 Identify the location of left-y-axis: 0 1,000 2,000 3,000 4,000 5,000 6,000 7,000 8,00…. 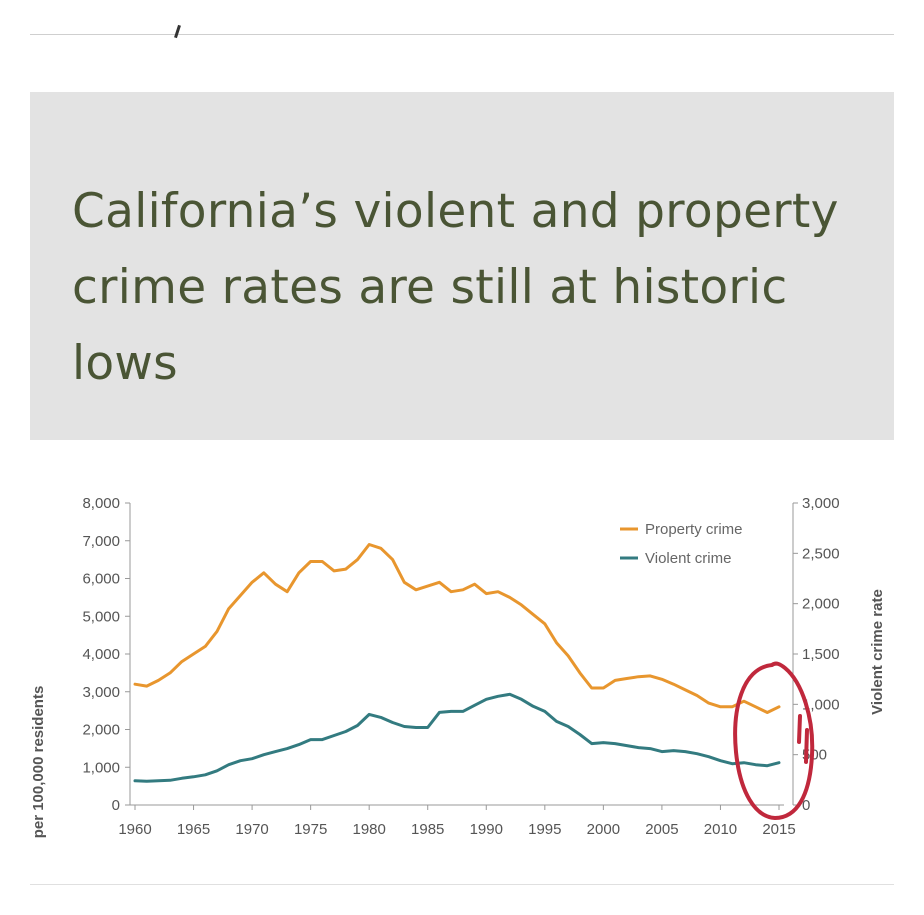
(106, 654).